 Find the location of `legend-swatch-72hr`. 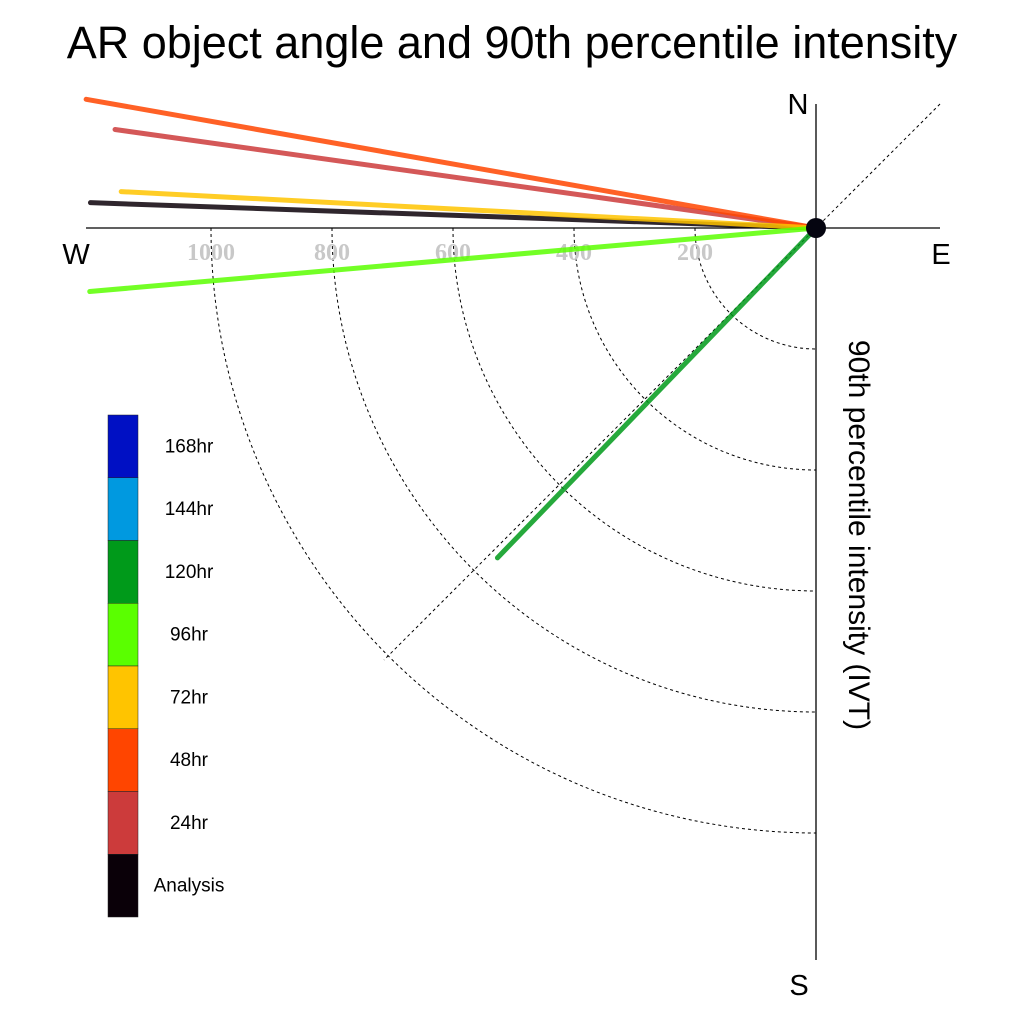

legend-swatch-72hr is located at coordinates (123, 697).